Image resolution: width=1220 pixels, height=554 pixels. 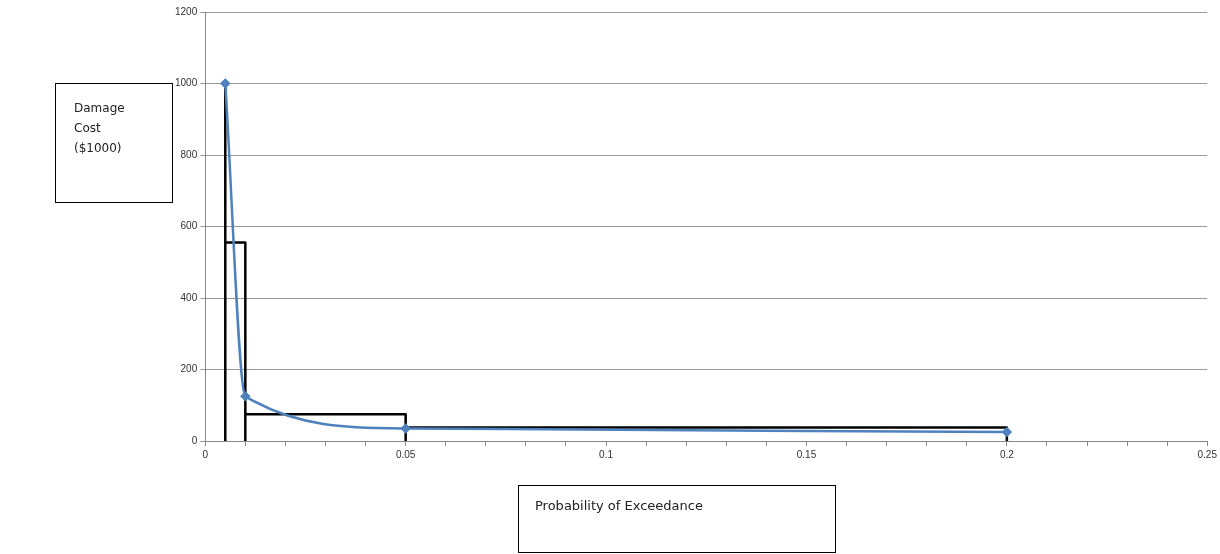 What do you see at coordinates (189, 226) in the screenshot?
I see `y-tick-label: 600` at bounding box center [189, 226].